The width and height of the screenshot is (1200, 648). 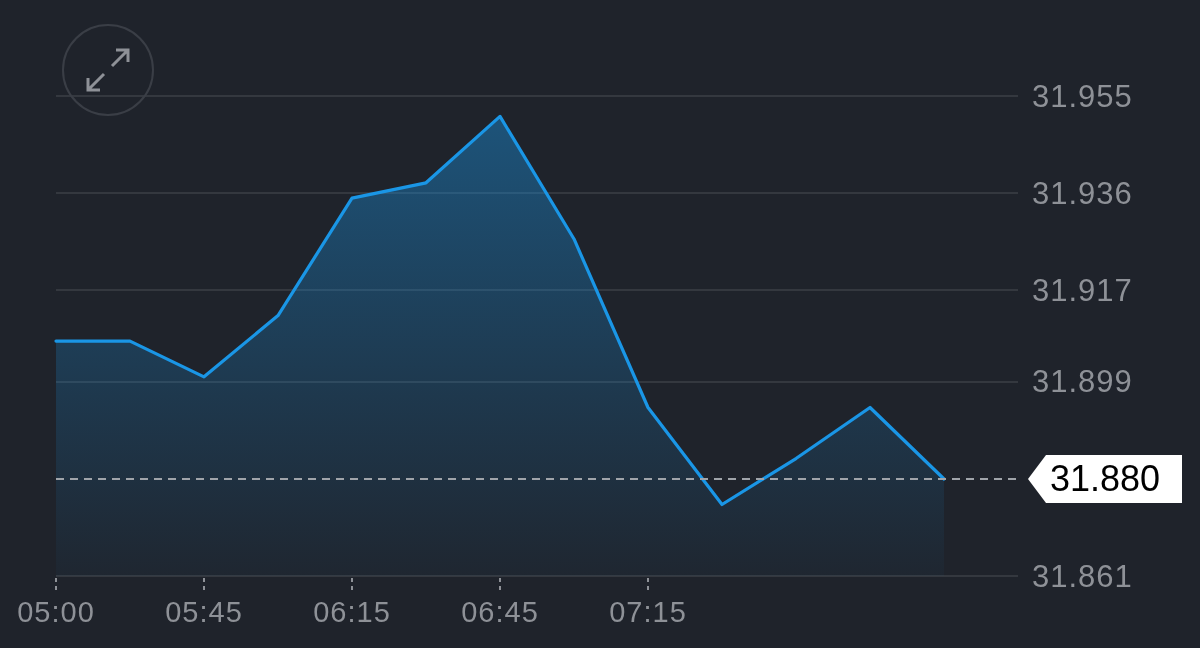 What do you see at coordinates (1082, 290) in the screenshot?
I see `y-tick-label: 31.917` at bounding box center [1082, 290].